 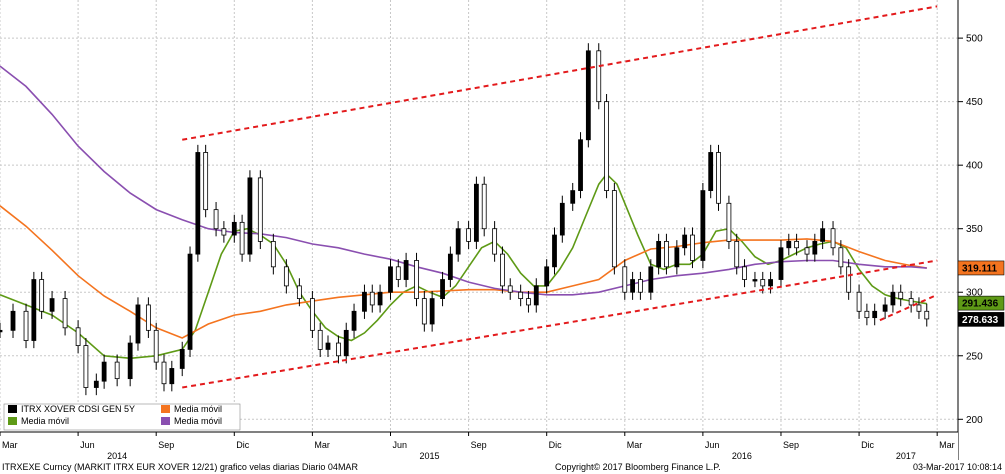 I want to click on y-tick-label: 300, so click(x=974, y=293).